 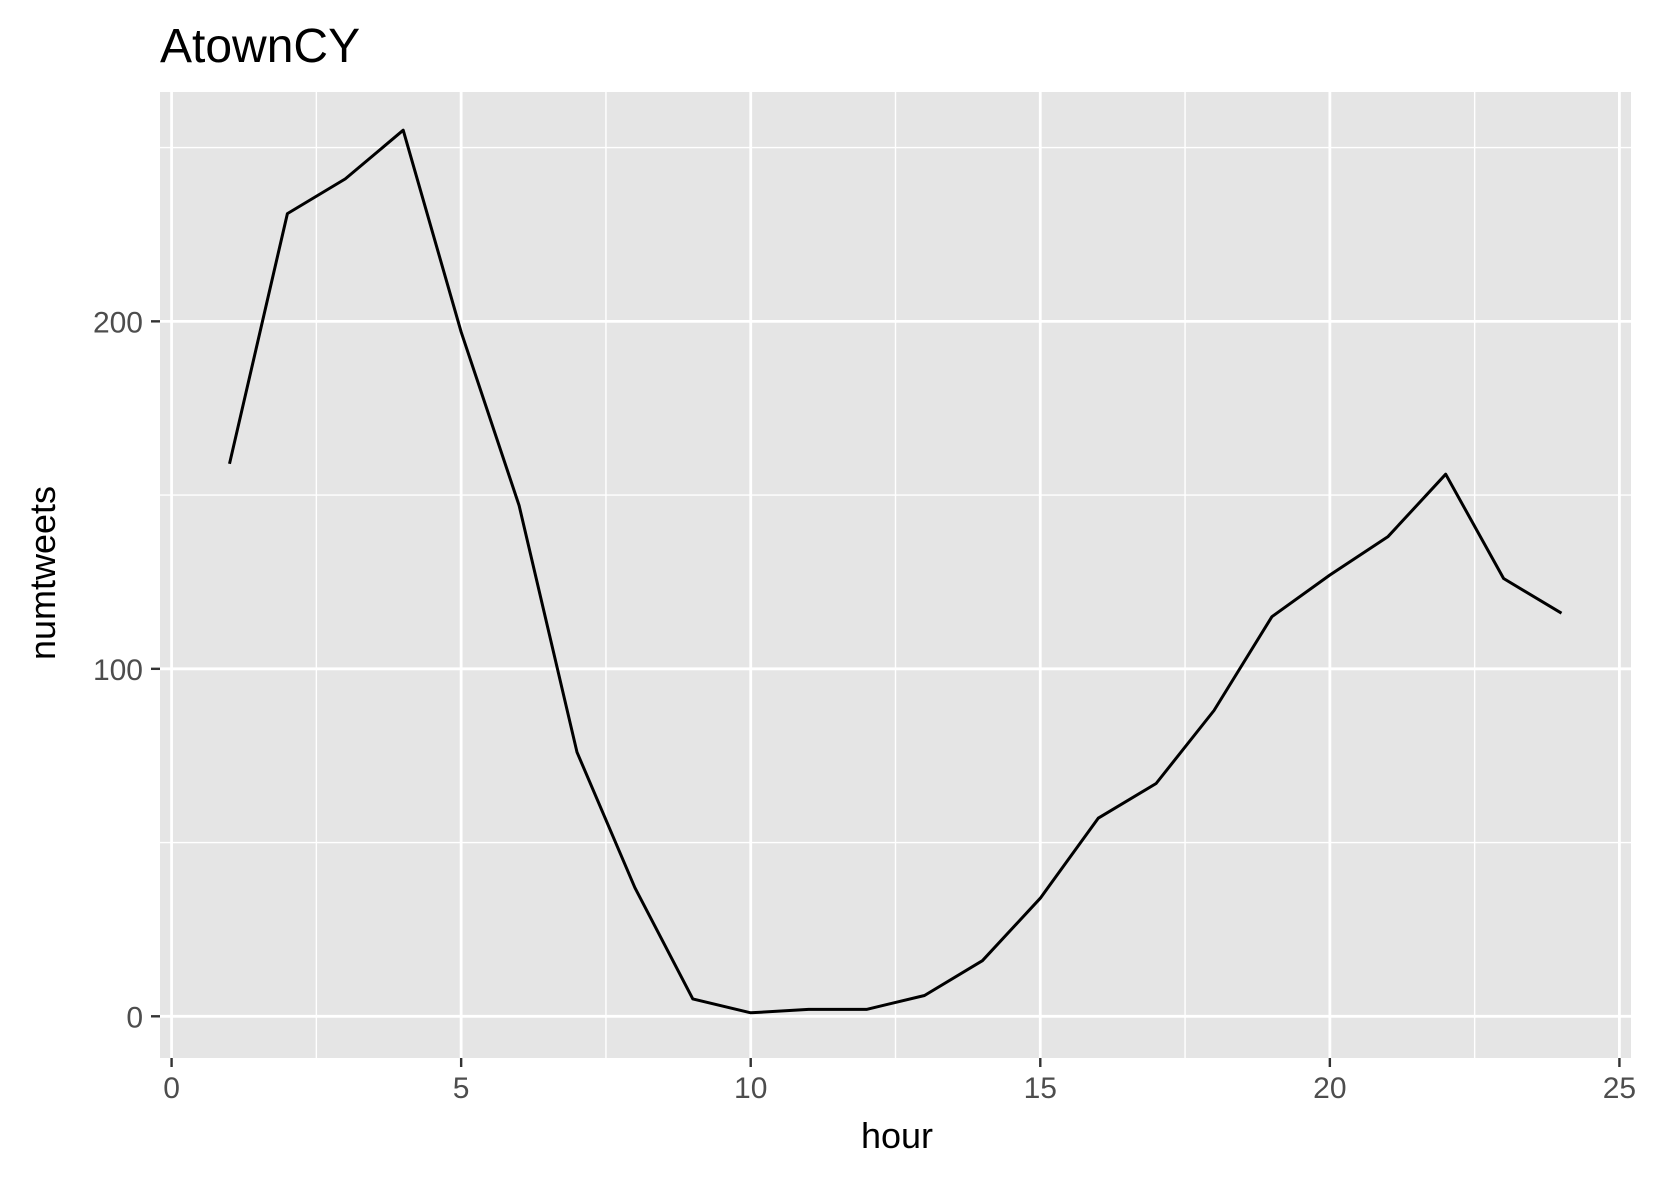 I want to click on x-tick-label: 5, so click(x=461, y=1088).